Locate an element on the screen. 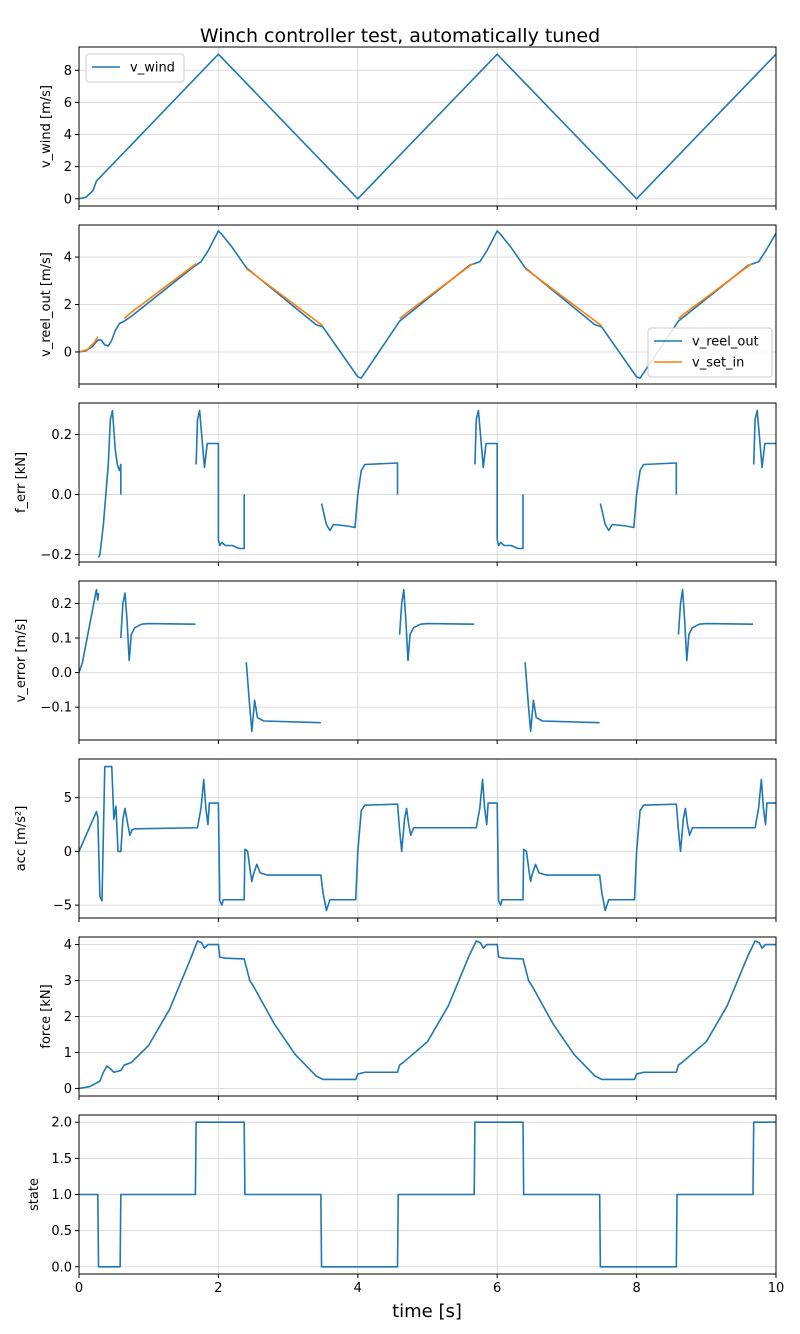 Image resolution: width=800 pixels, height=1334 pixels. y-tick-label: −5 is located at coordinates (62, 906).